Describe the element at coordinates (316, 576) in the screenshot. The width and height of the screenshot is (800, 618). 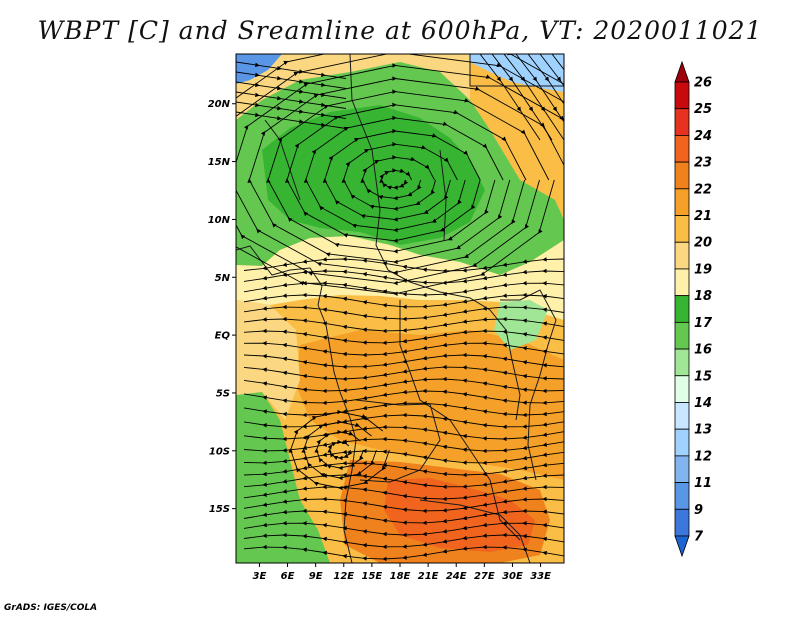
I see `lon-label: 9E` at that location.